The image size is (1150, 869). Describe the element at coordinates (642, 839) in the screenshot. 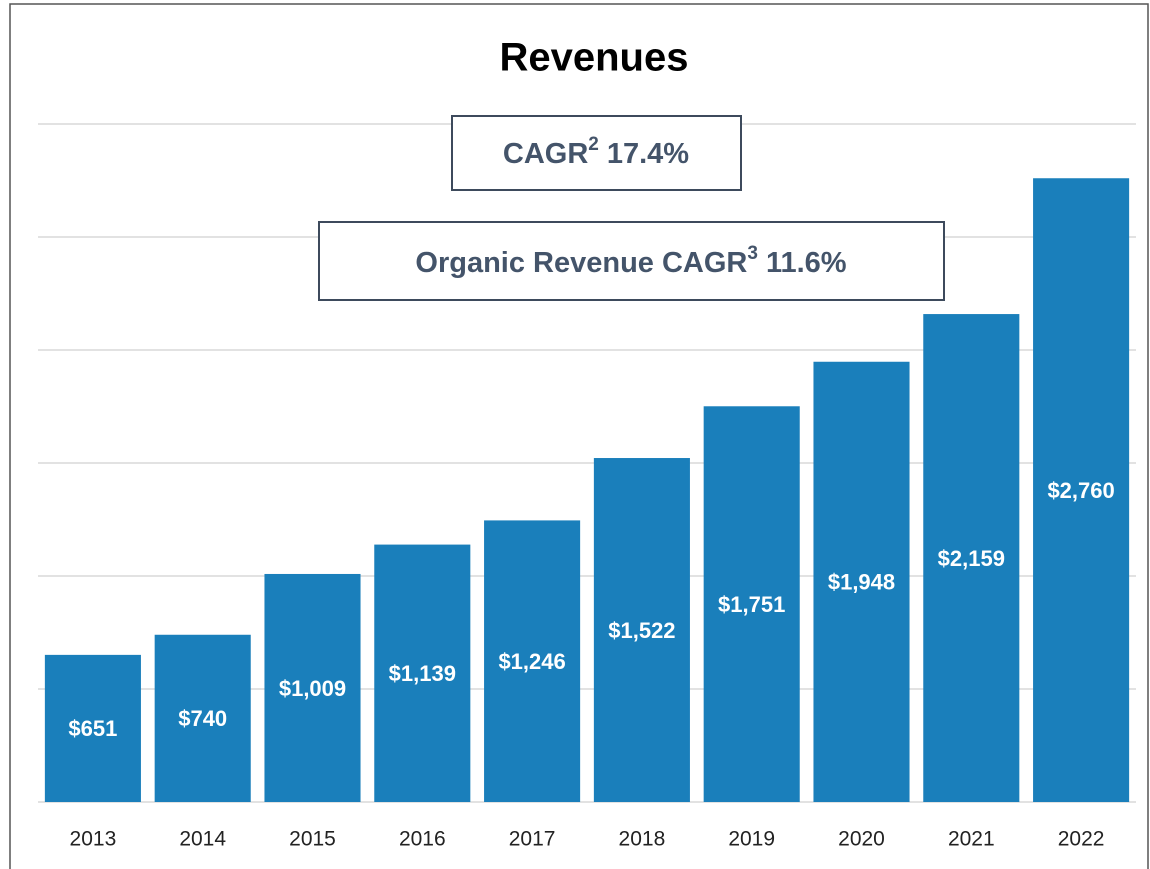

I see `x-tick-label: 2018` at that location.